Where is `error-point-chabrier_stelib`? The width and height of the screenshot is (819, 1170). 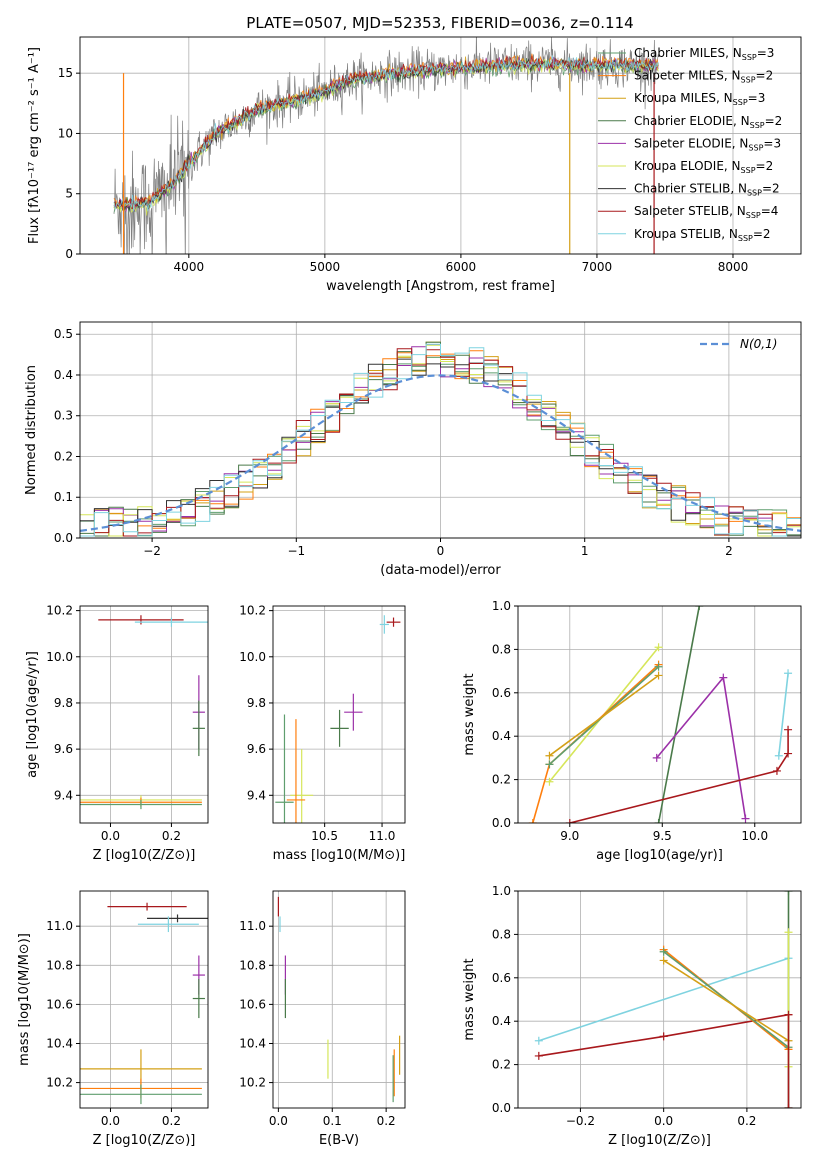 error-point-chabrier_stelib is located at coordinates (177, 918).